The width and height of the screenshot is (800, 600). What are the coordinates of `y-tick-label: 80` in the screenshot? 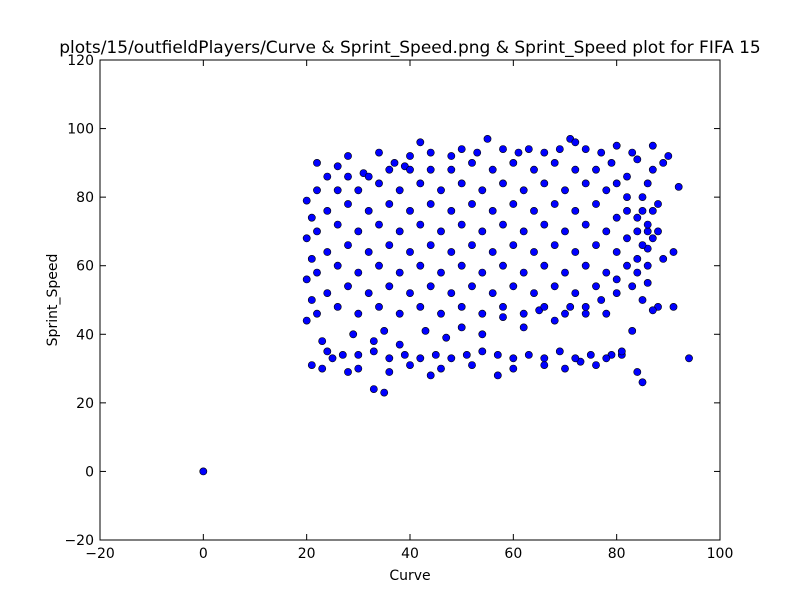 It's located at (85, 198).